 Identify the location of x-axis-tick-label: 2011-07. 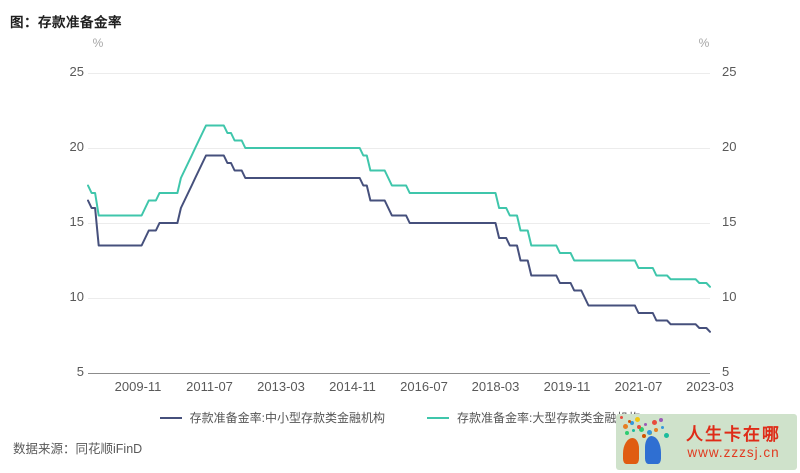
(209, 386).